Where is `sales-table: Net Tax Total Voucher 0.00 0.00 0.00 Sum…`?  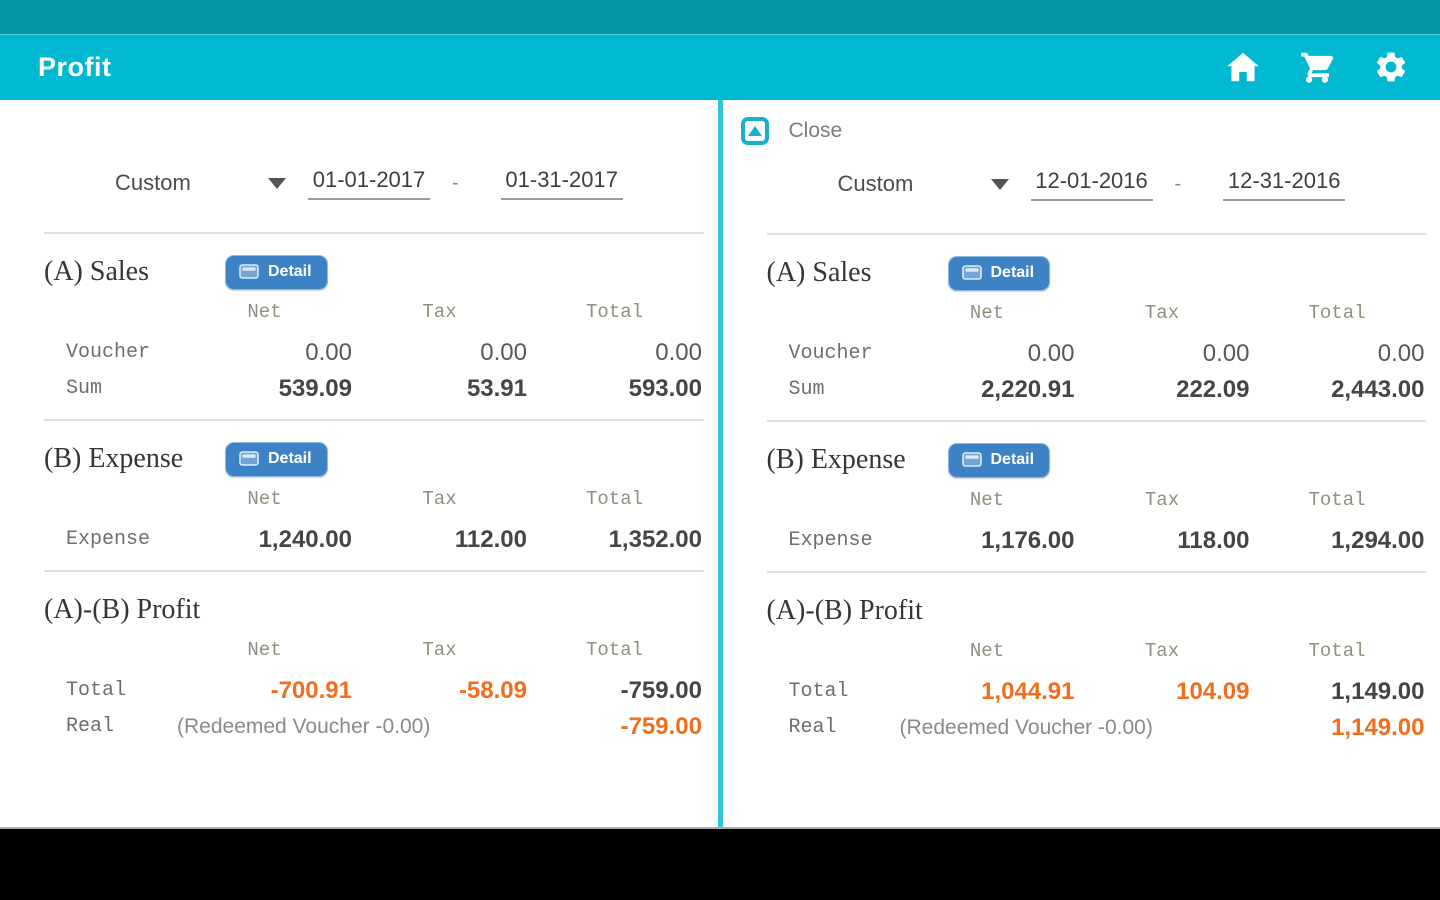 sales-table: Net Tax Total Voucher 0.00 0.00 0.00 Sum… is located at coordinates (1097, 355).